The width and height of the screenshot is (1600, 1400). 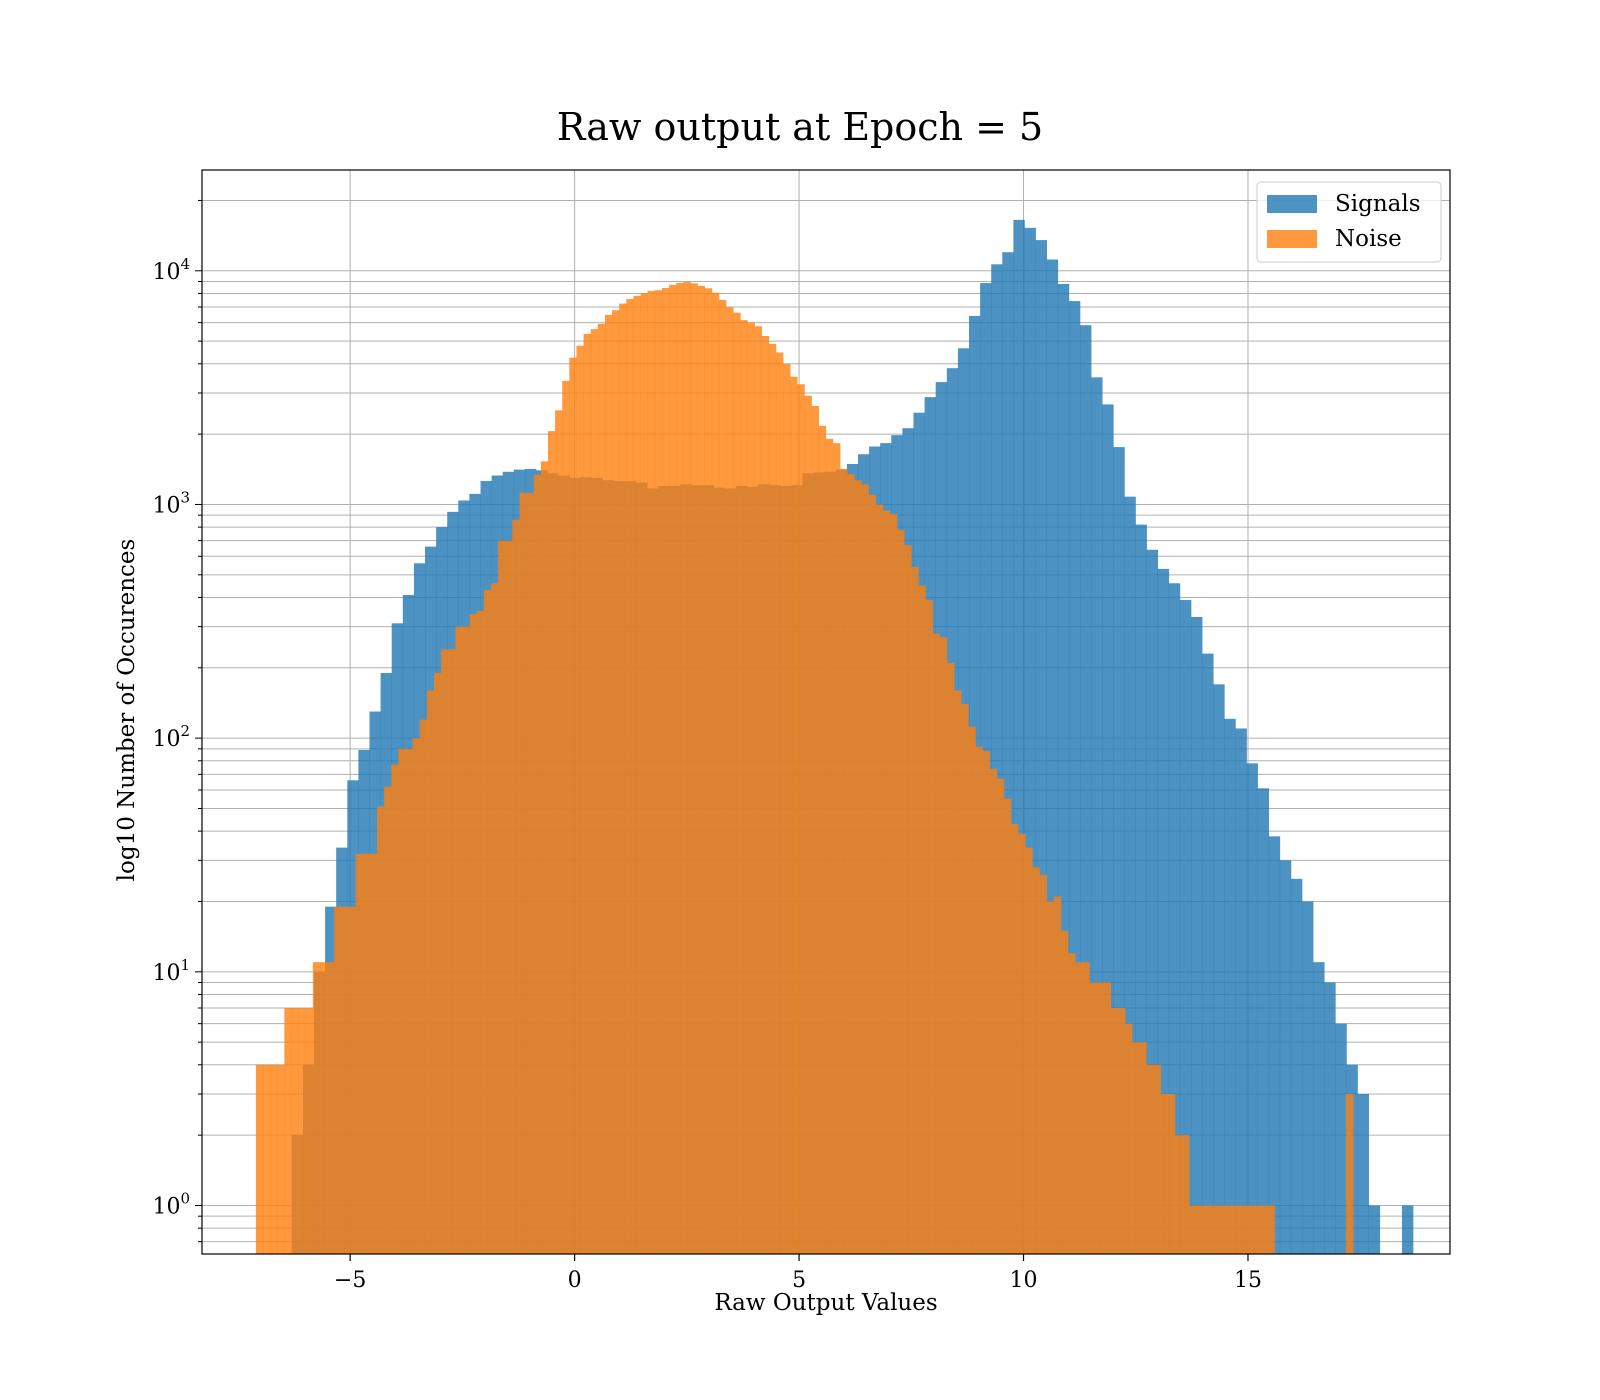 I want to click on y-tick-label: 10¹, so click(x=171, y=971).